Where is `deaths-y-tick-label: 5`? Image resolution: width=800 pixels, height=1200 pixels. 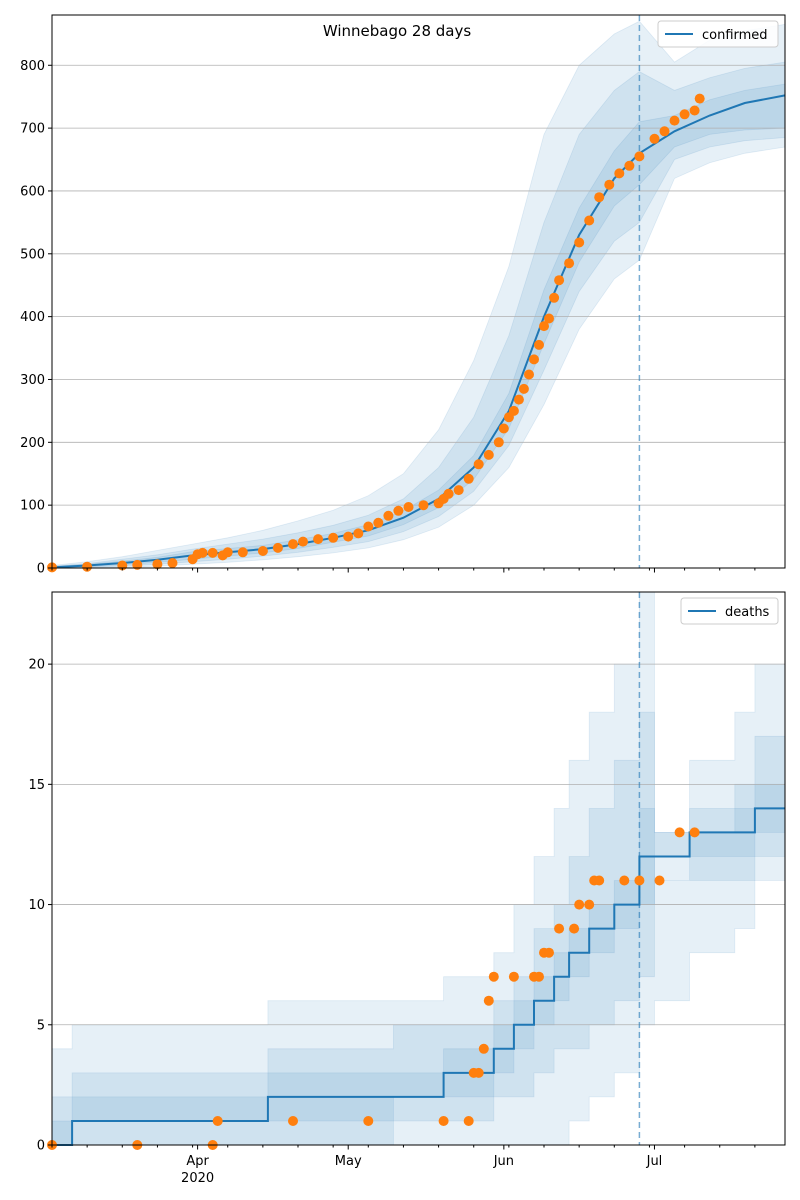
deaths-y-tick-label: 5 is located at coordinates (41, 1025).